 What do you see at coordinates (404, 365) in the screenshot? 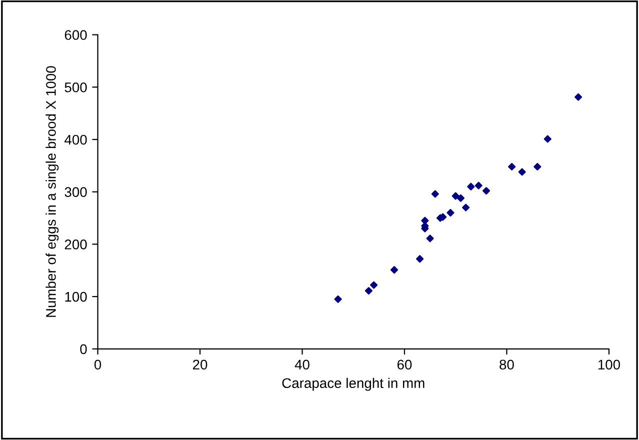
I see `x-tick-label: 60` at bounding box center [404, 365].